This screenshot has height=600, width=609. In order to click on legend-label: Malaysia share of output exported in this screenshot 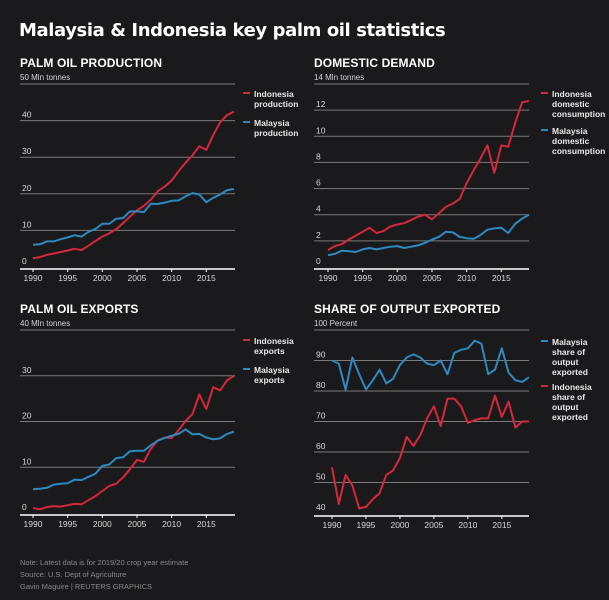, I will do `click(570, 357)`.